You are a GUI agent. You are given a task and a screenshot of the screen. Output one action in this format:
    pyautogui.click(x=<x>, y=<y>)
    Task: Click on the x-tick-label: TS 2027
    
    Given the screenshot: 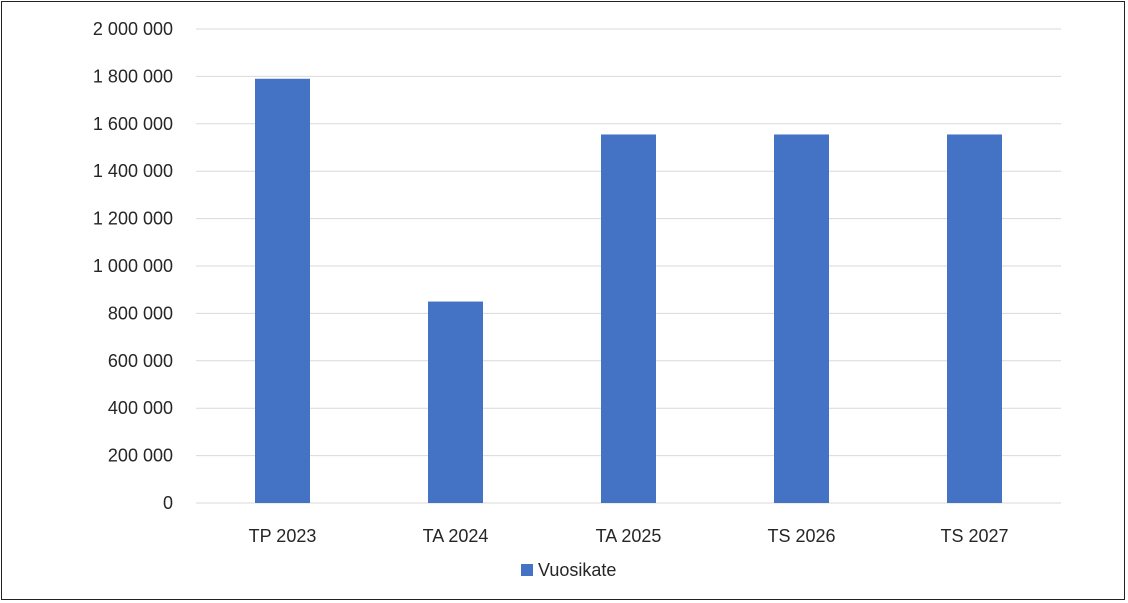 What is the action you would take?
    pyautogui.click(x=974, y=536)
    